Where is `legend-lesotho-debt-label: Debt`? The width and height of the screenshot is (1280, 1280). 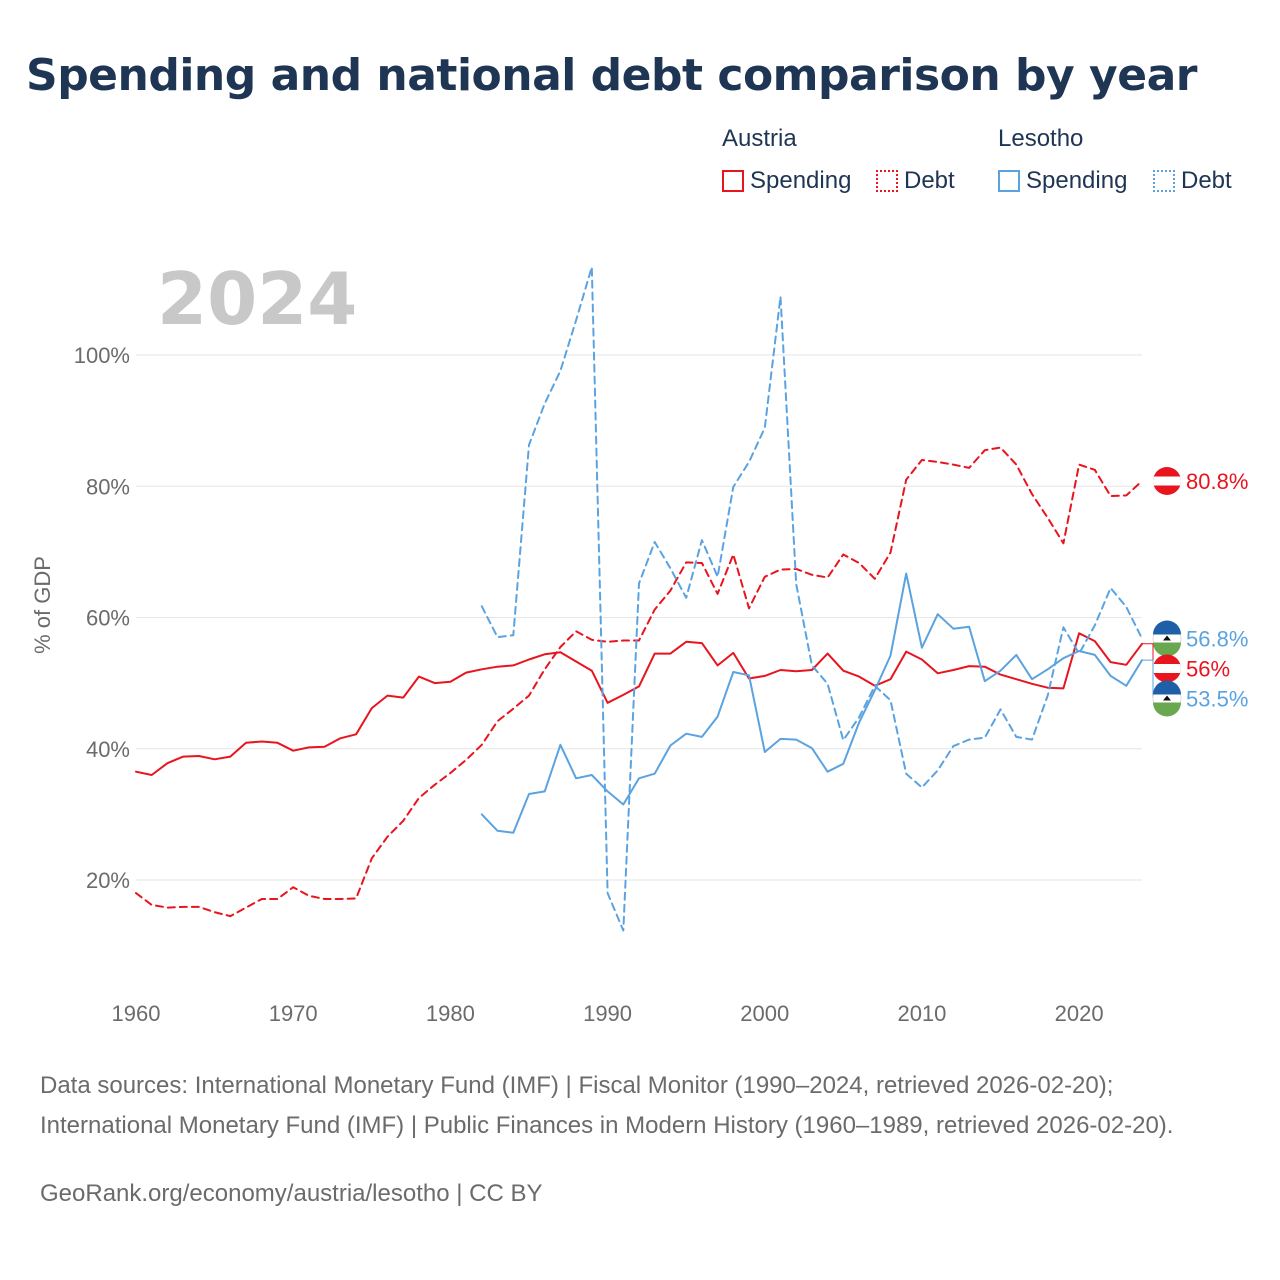 legend-lesotho-debt-label: Debt is located at coordinates (1206, 180).